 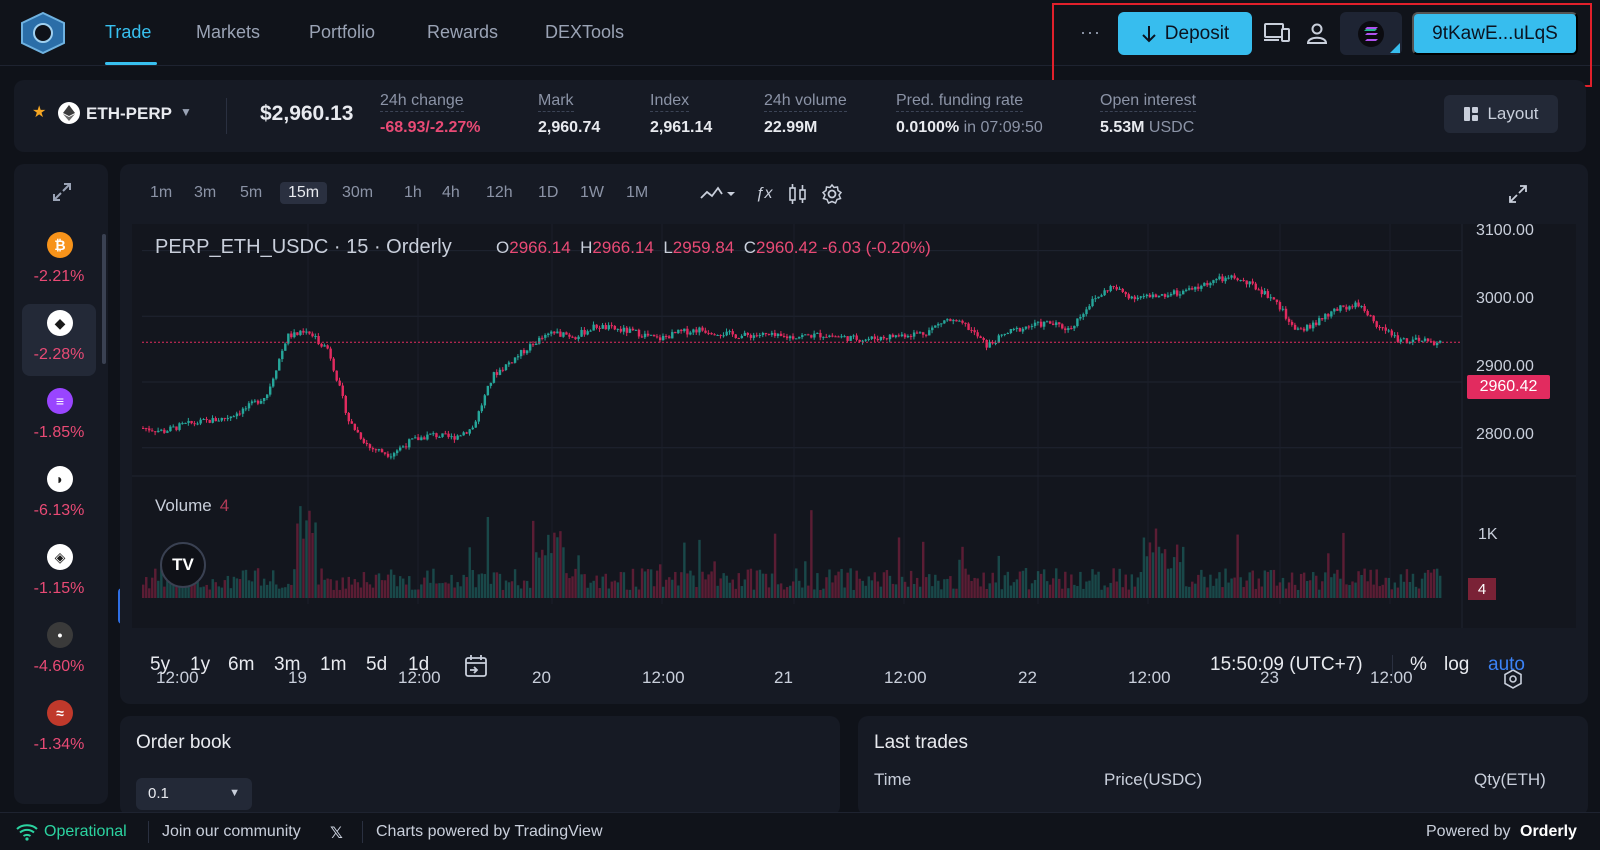 I want to click on symbol-name: ETH-PERP, so click(x=129, y=113).